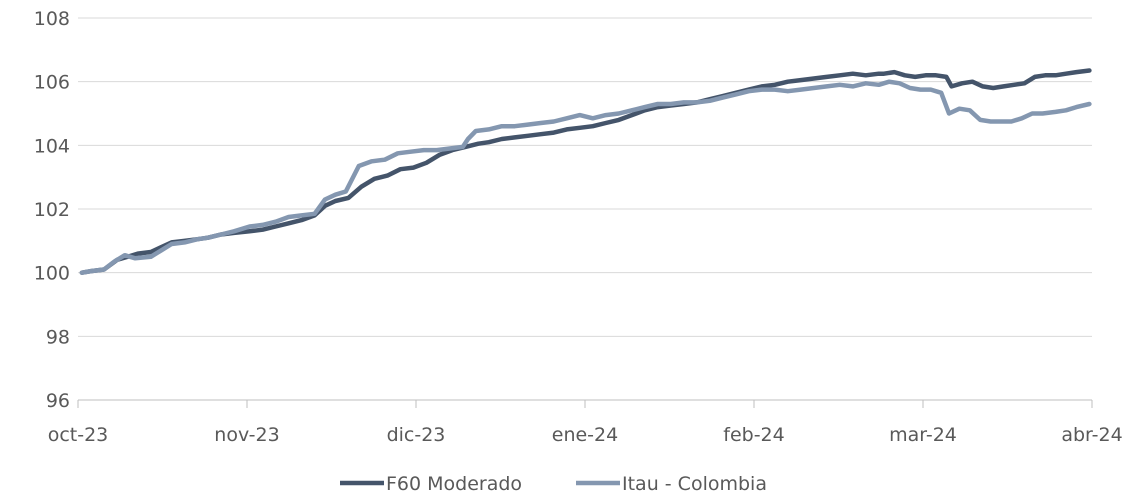 Image resolution: width=1130 pixels, height=498 pixels. Describe the element at coordinates (246, 435) in the screenshot. I see `x-tick-label: nov-23` at that location.